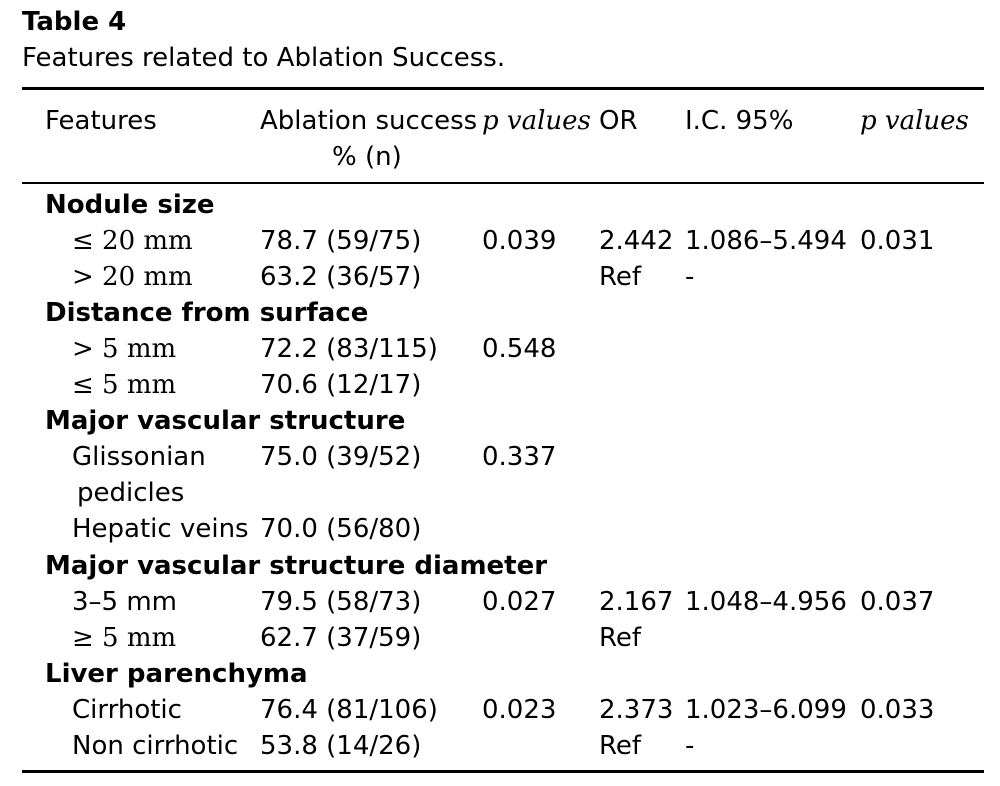  What do you see at coordinates (74, 22) in the screenshot?
I see `table-caption-title: Table 4` at bounding box center [74, 22].